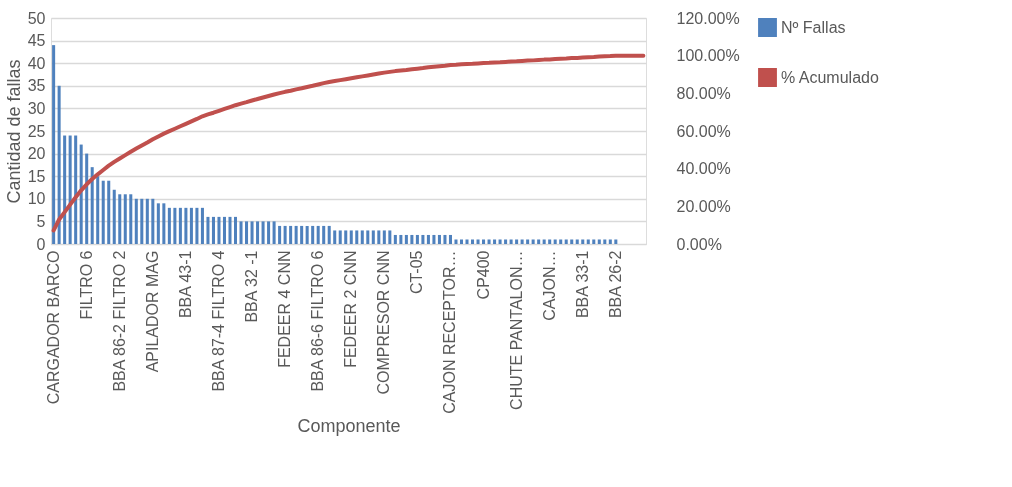  I want to click on y-tick-label: 30, so click(36, 108).